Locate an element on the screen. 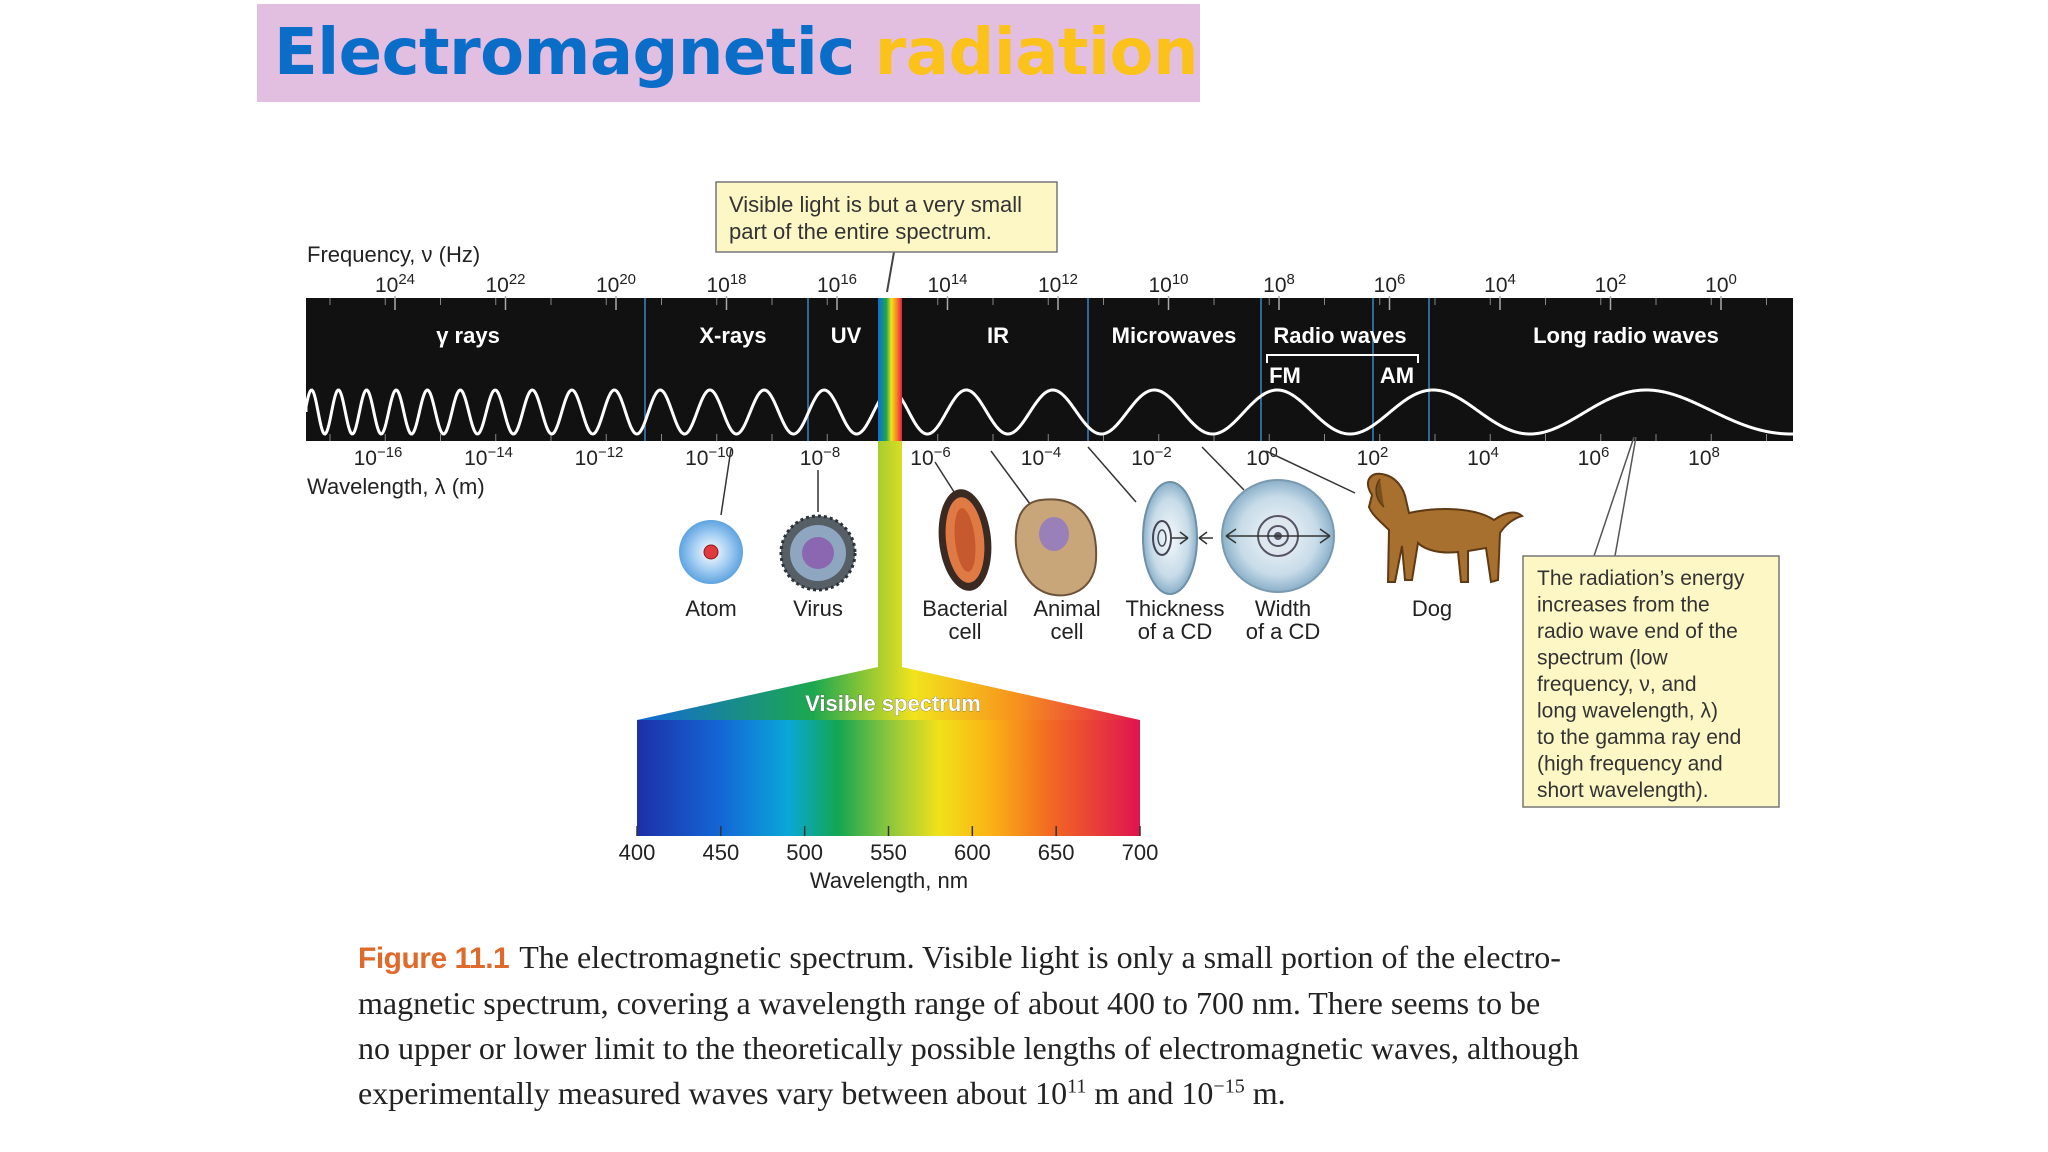 The height and width of the screenshot is (1152, 2048). wavelength-tick-10: 10⁴ is located at coordinates (1483, 457).